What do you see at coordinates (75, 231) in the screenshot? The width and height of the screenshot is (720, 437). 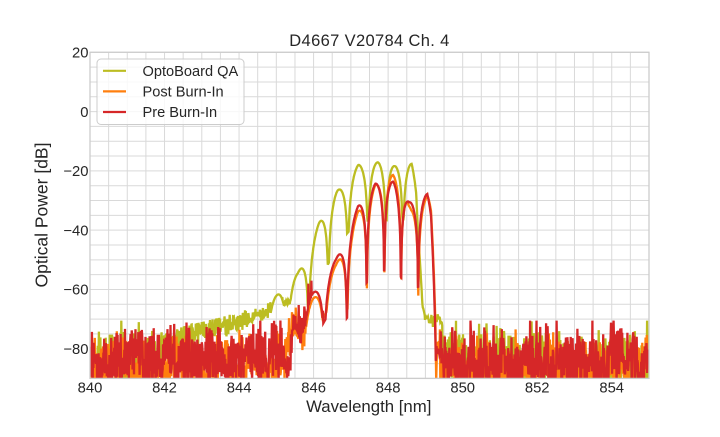 I see `svg-text: −40` at bounding box center [75, 231].